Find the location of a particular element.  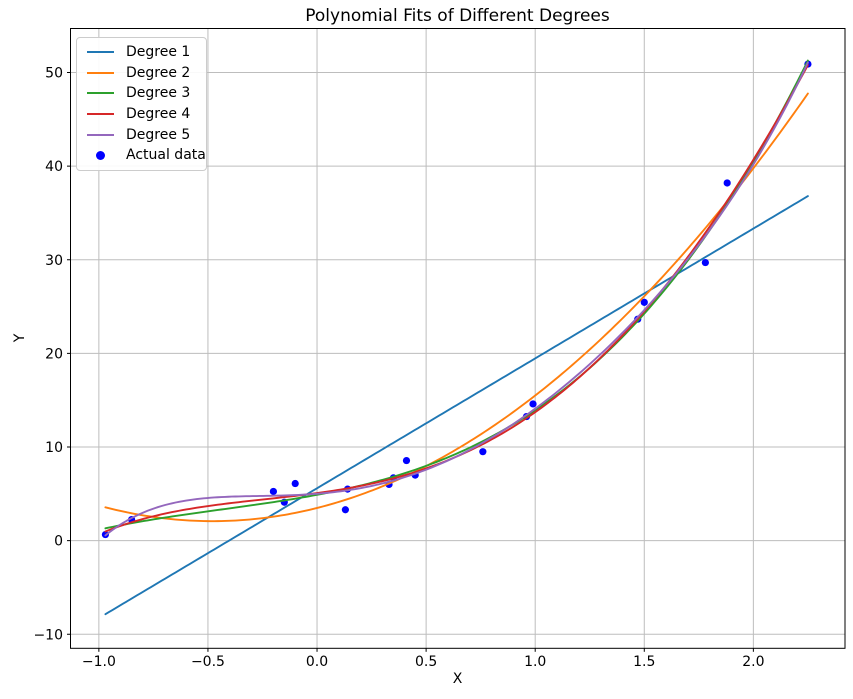

degree-3-line-sample is located at coordinates (100, 93).